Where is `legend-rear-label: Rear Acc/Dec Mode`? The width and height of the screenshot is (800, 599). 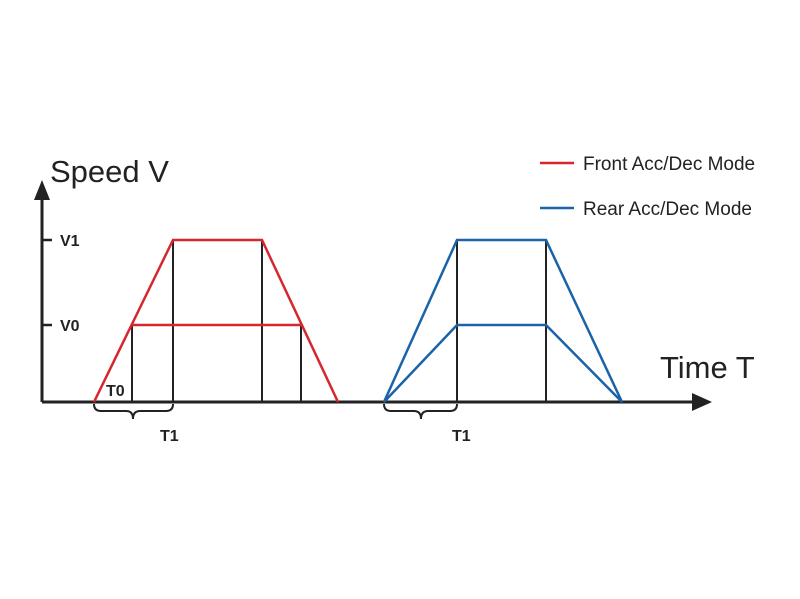
legend-rear-label: Rear Acc/Dec Mode is located at coordinates (667, 209).